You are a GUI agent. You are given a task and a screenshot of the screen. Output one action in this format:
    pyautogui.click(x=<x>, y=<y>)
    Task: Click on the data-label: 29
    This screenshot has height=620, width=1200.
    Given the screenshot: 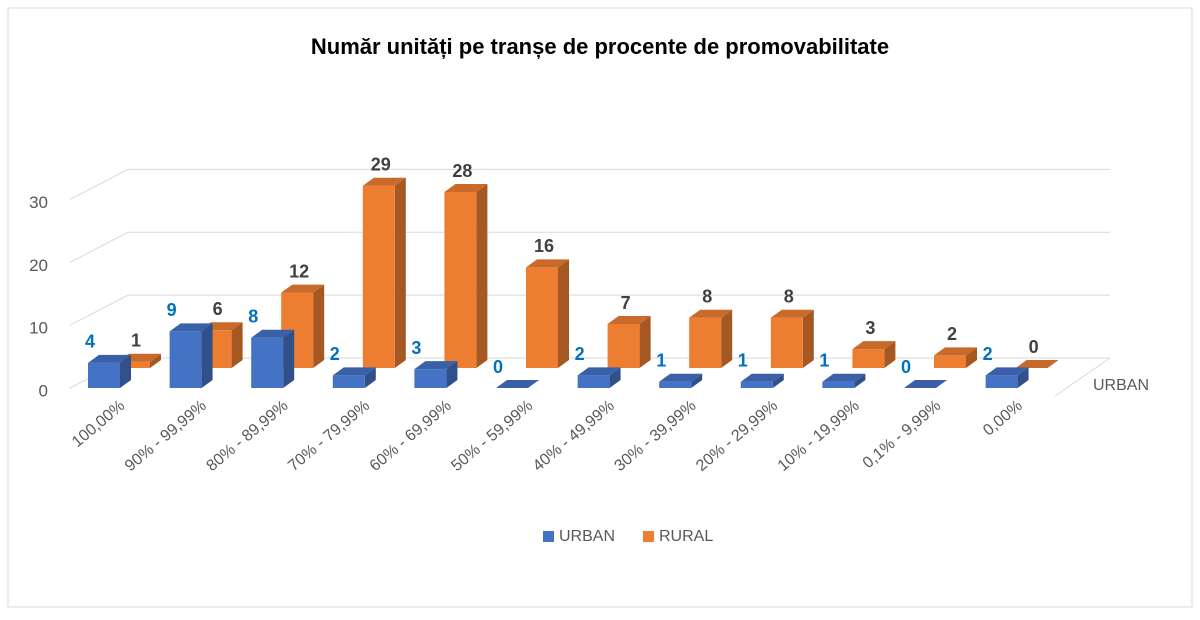 What is the action you would take?
    pyautogui.click(x=381, y=164)
    